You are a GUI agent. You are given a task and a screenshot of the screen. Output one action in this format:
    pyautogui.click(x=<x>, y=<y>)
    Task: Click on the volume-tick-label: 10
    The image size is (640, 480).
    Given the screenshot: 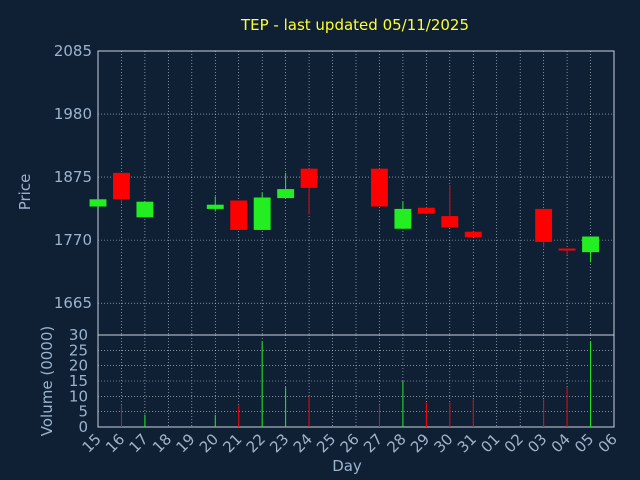 What is the action you would take?
    pyautogui.click(x=78, y=396)
    